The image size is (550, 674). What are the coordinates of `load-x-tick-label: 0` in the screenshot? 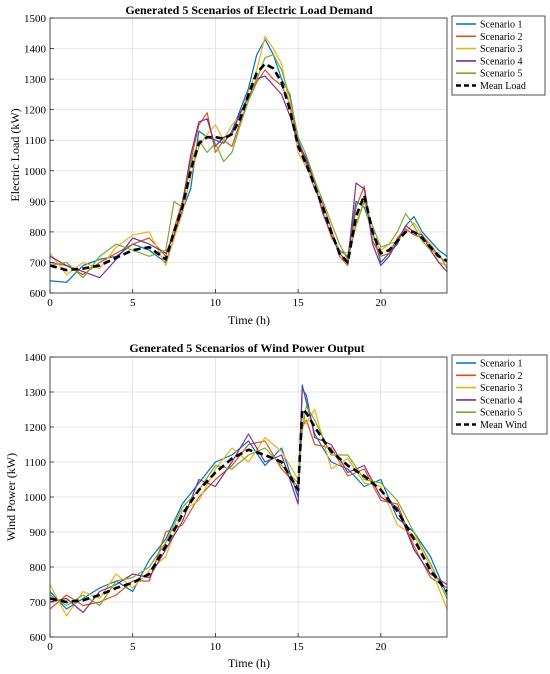 It's located at (50, 303).